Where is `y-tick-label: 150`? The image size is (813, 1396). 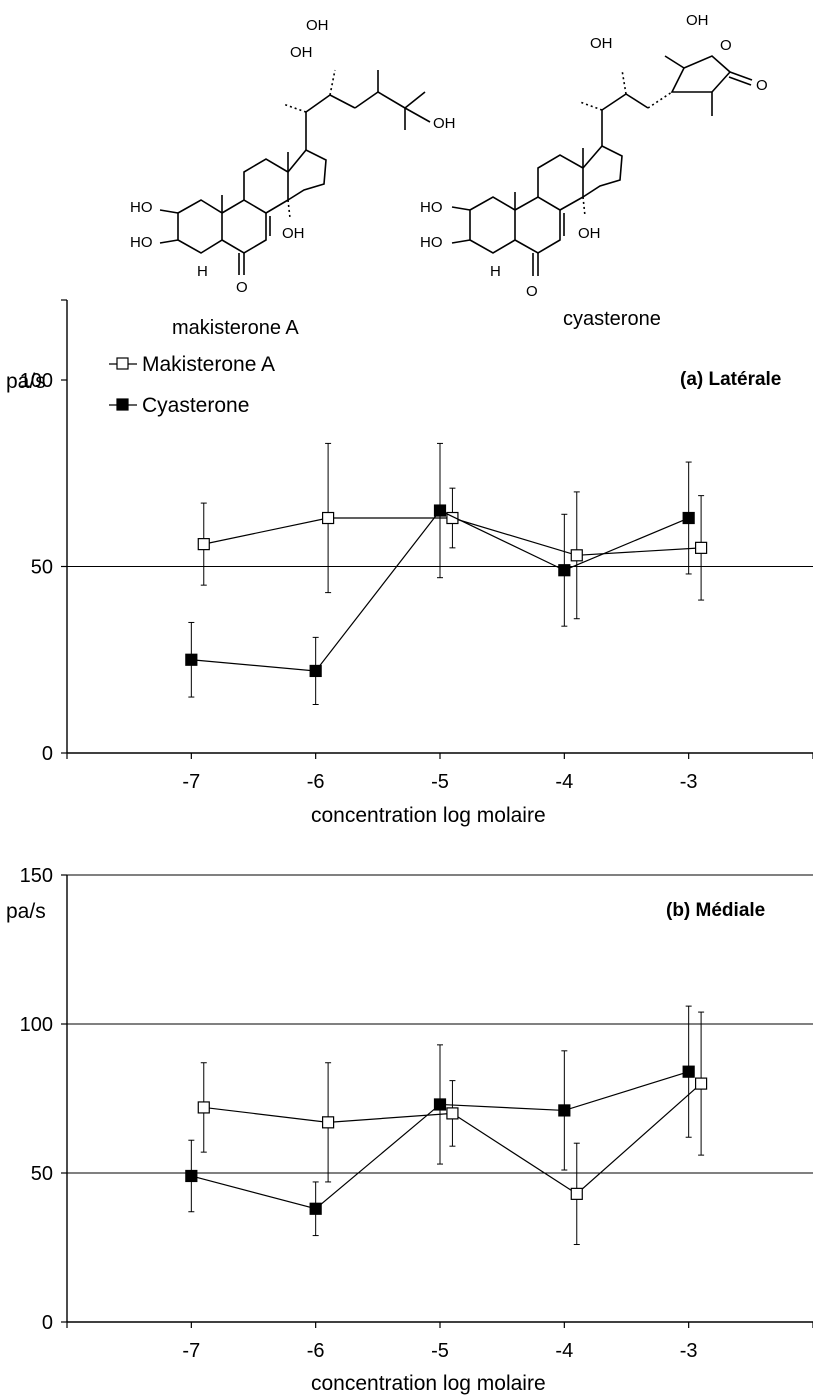 y-tick-label: 150 is located at coordinates (36, 876).